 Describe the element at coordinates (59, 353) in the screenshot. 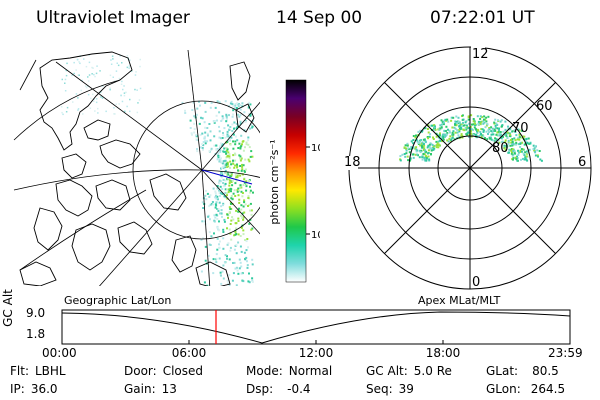

I see `time-tick-0000: 00:00` at that location.